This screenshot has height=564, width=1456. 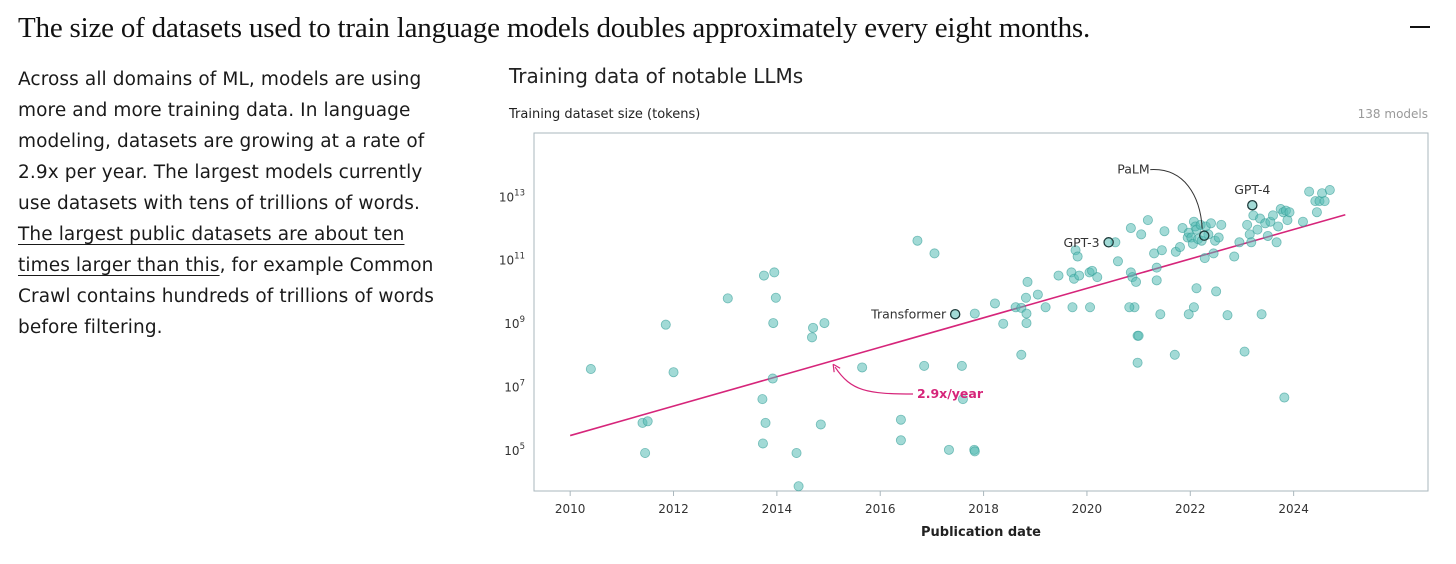 What do you see at coordinates (1252, 189) in the screenshot?
I see `gpt4-label: GPT-4` at bounding box center [1252, 189].